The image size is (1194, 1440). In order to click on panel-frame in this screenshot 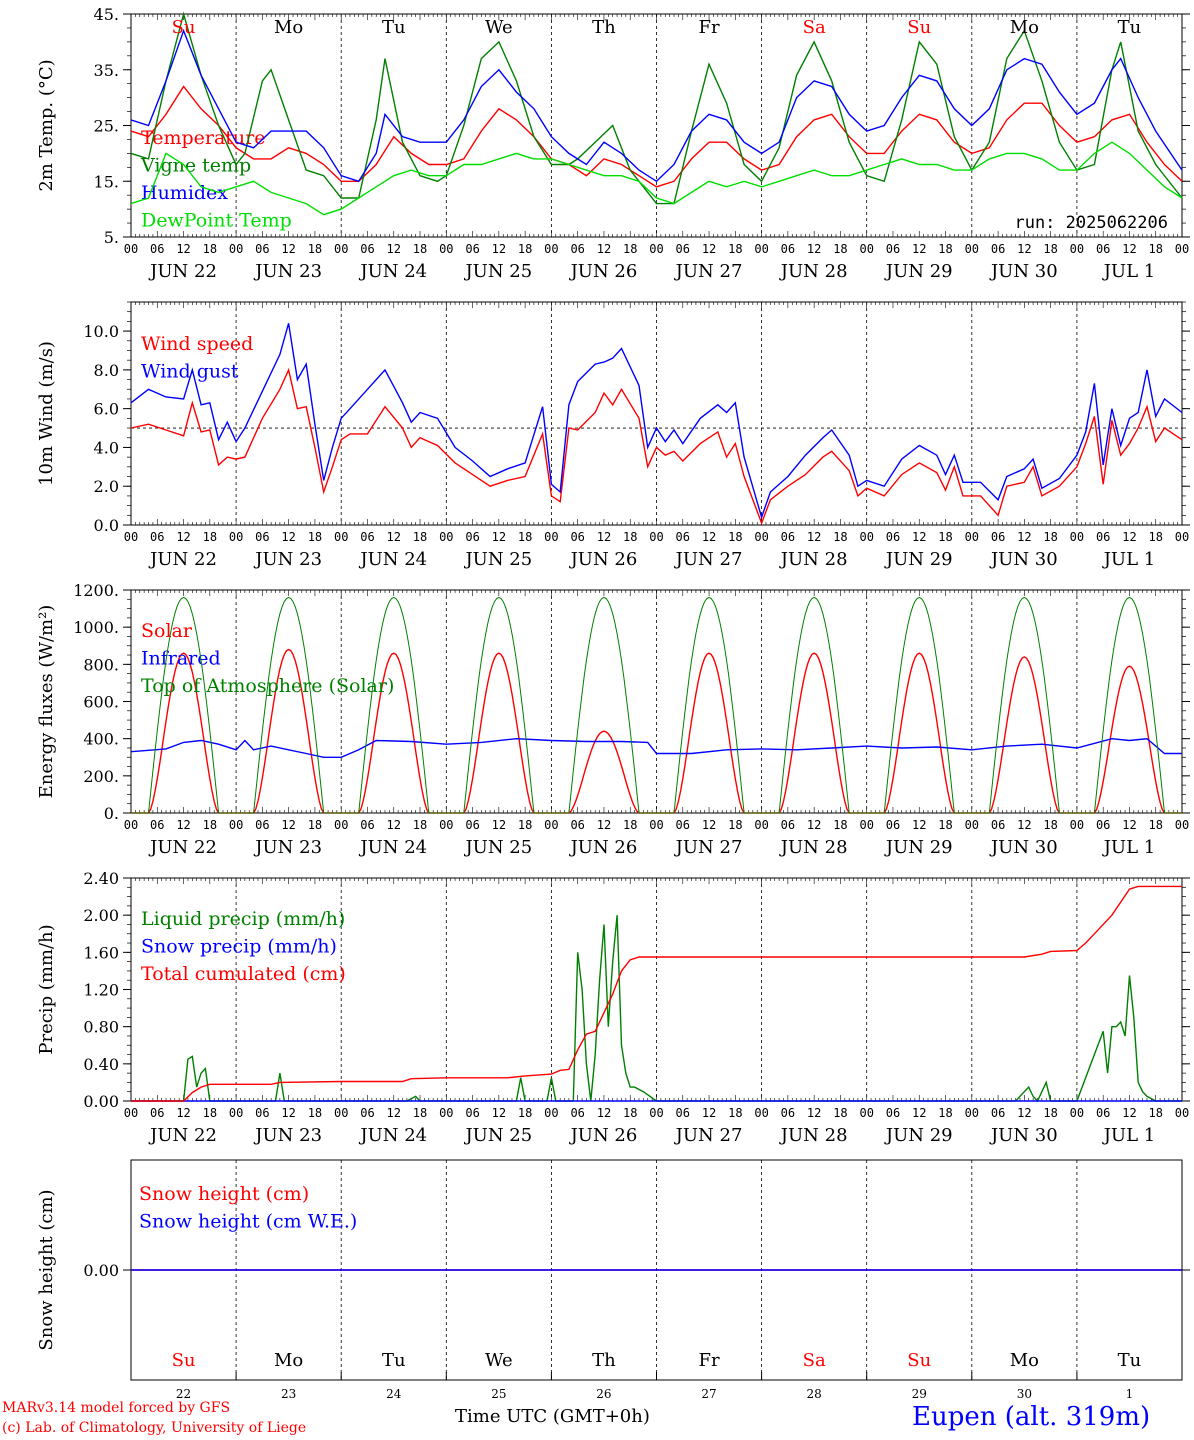, I will do `click(656, 413)`.